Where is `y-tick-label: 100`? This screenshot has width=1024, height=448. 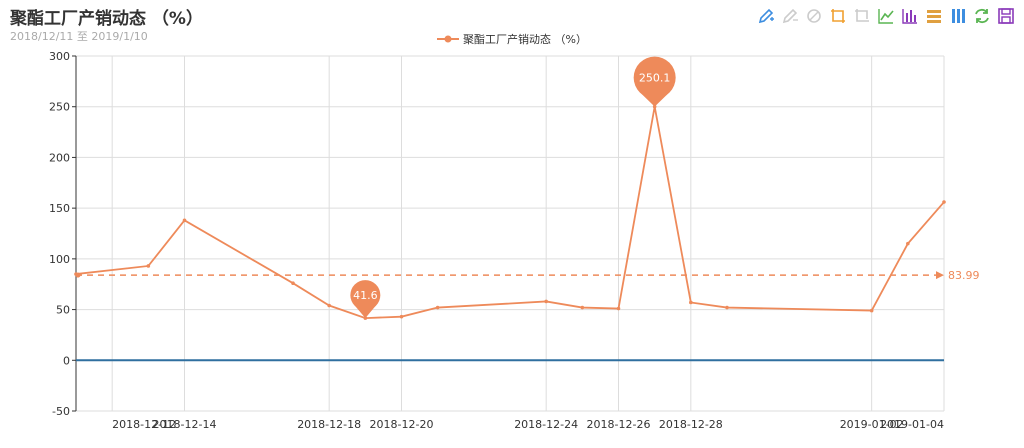 y-tick-label: 100 is located at coordinates (59, 259).